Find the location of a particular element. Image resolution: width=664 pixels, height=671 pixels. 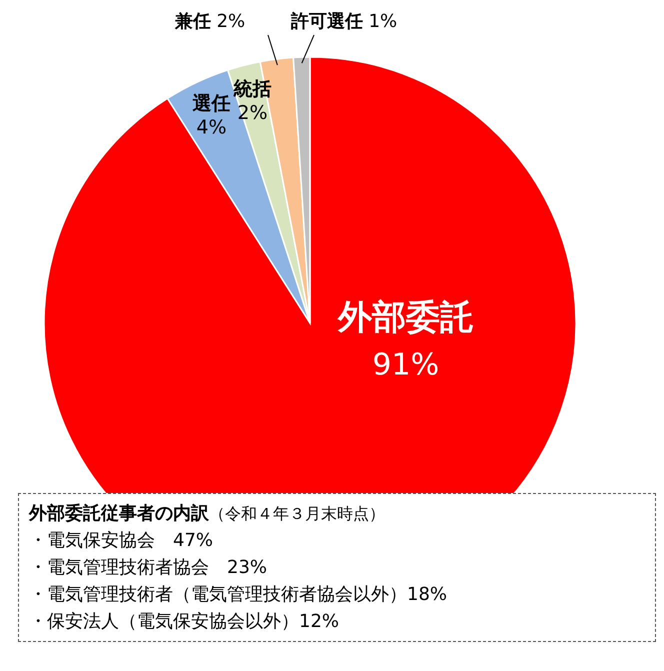

slice-label: 統括 is located at coordinates (252, 89).